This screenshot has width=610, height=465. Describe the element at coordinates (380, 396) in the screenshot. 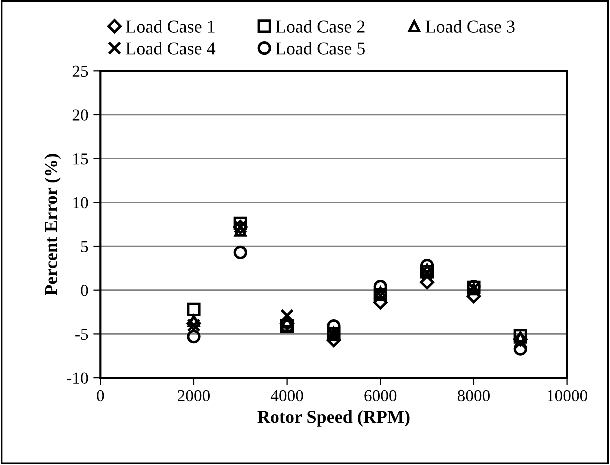

I see `x-tick-label: 6000` at that location.